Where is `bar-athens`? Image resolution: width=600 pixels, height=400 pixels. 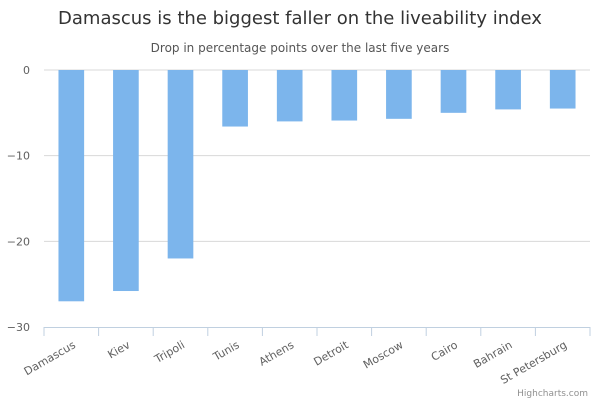
bar-athens is located at coordinates (289, 96).